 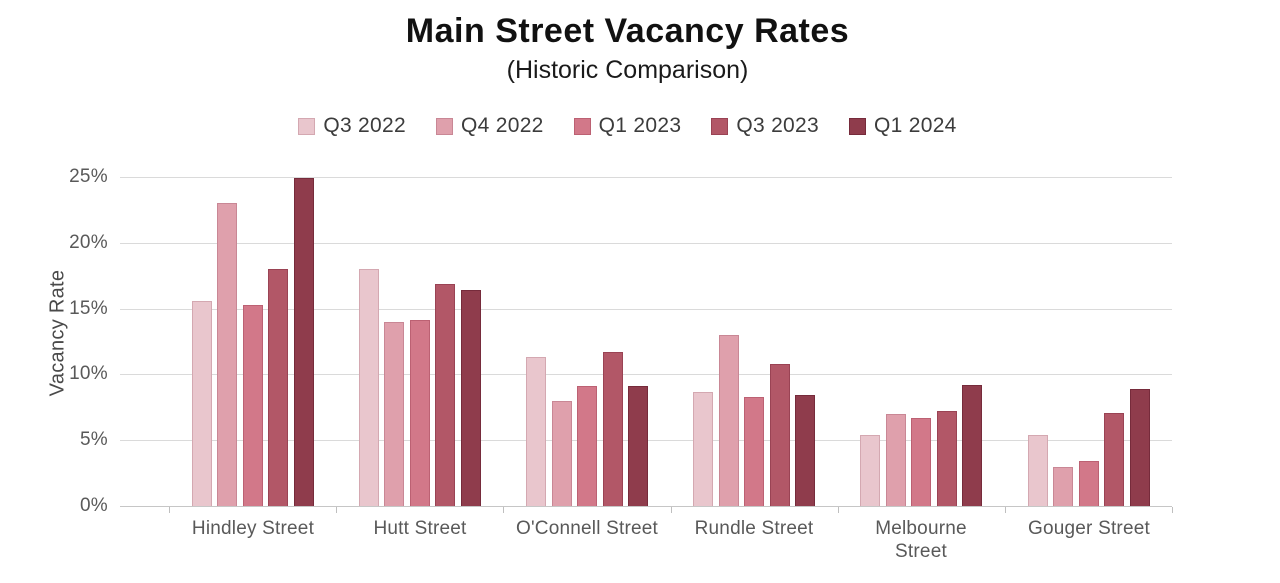 I want to click on x-axis-label: O'Connell Street, so click(x=586, y=528).